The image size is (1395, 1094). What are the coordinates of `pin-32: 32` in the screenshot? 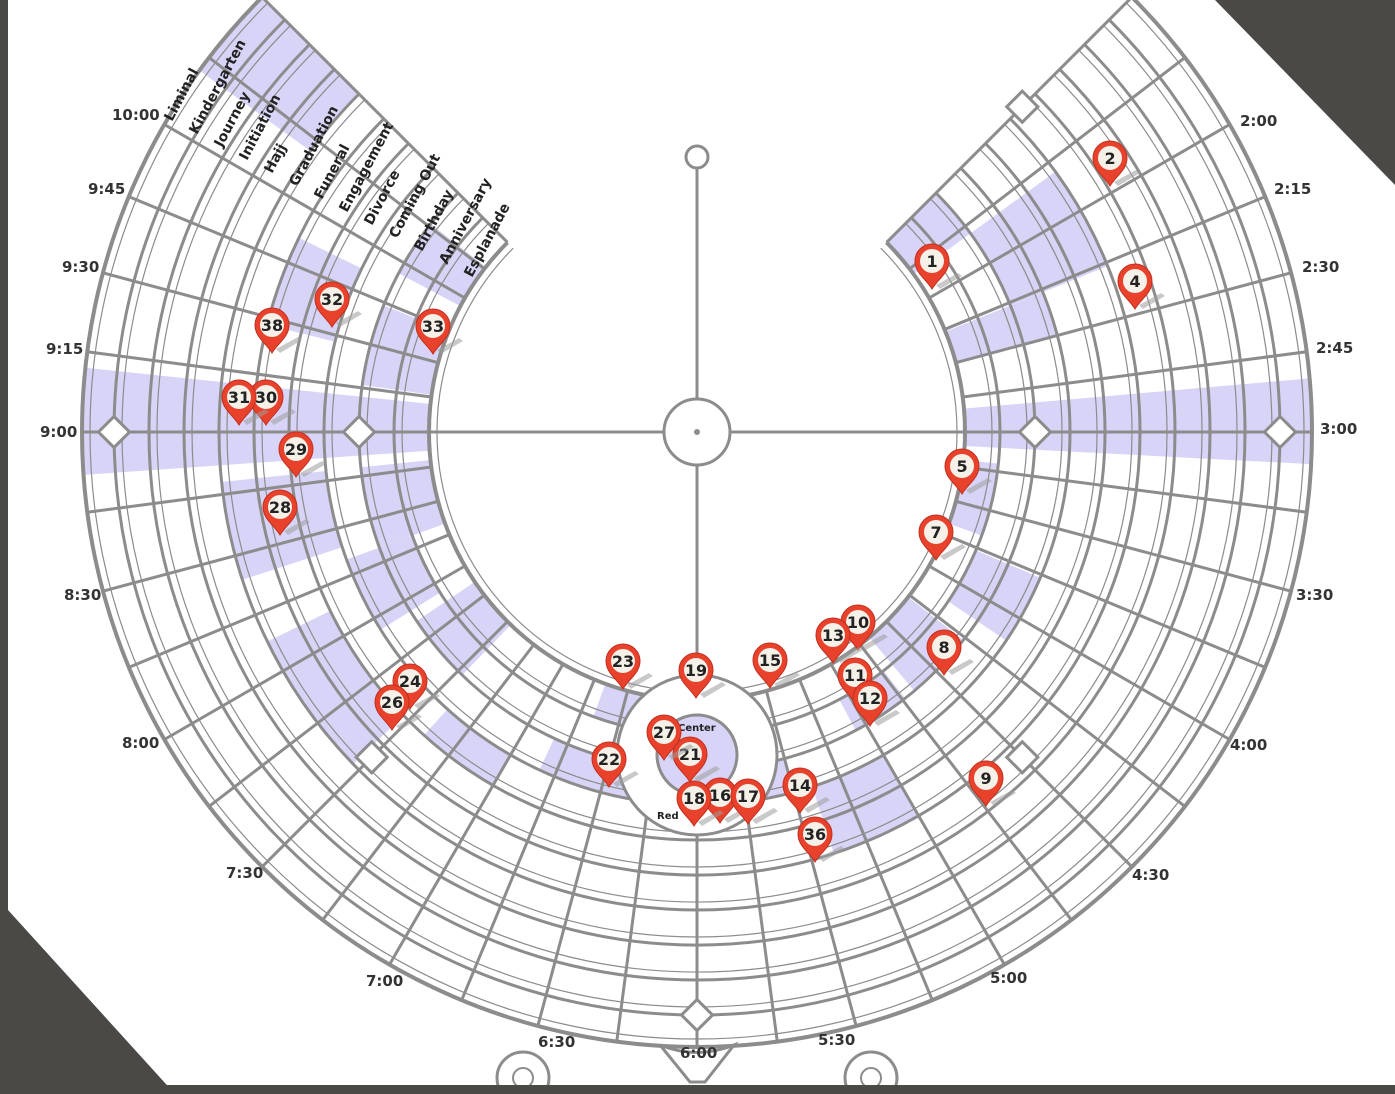 It's located at (338, 304).